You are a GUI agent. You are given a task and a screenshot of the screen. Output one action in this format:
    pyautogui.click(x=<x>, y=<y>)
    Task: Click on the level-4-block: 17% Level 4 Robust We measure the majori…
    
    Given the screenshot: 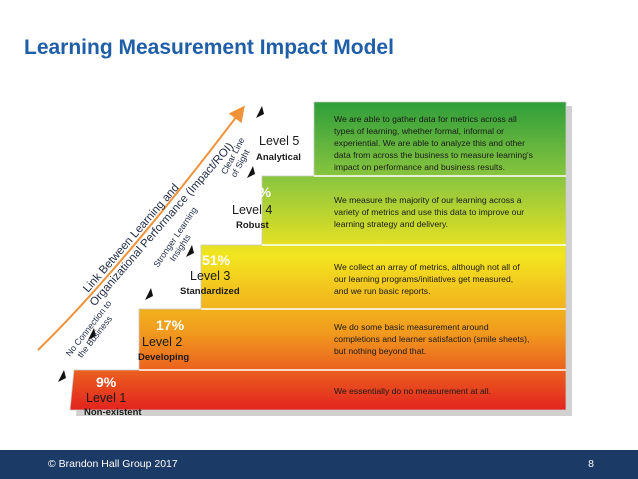 What is the action you would take?
    pyautogui.click(x=379, y=207)
    